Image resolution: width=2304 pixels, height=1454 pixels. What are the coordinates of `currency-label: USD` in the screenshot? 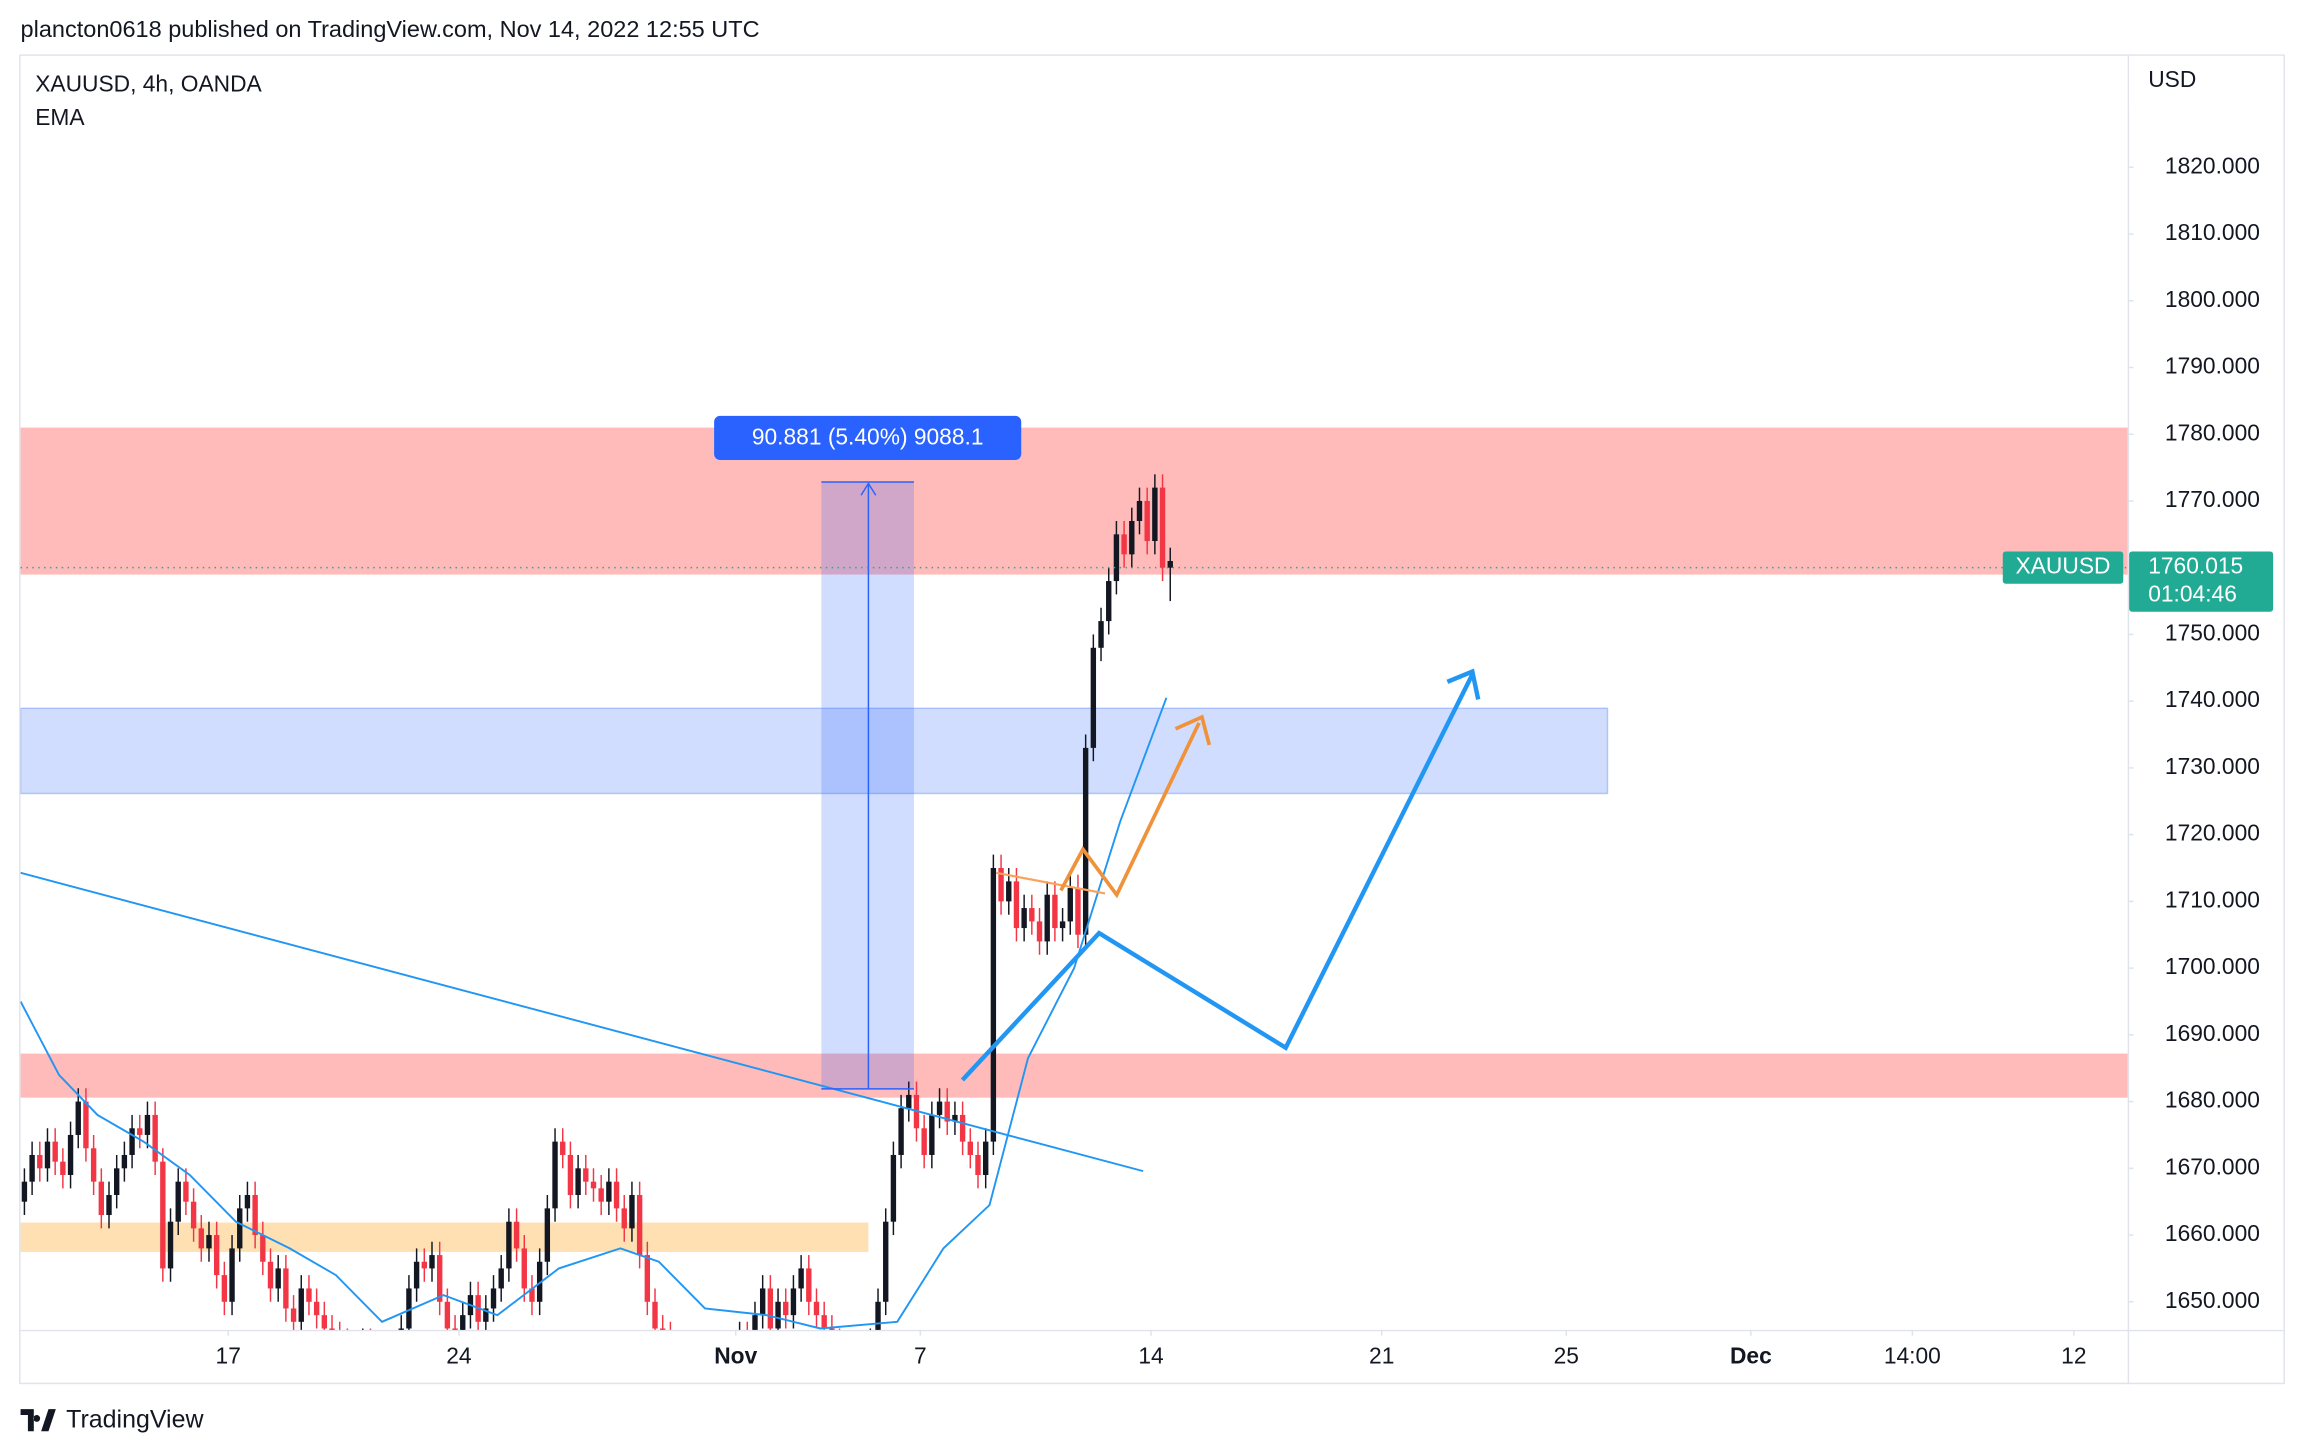 It's located at (2172, 79).